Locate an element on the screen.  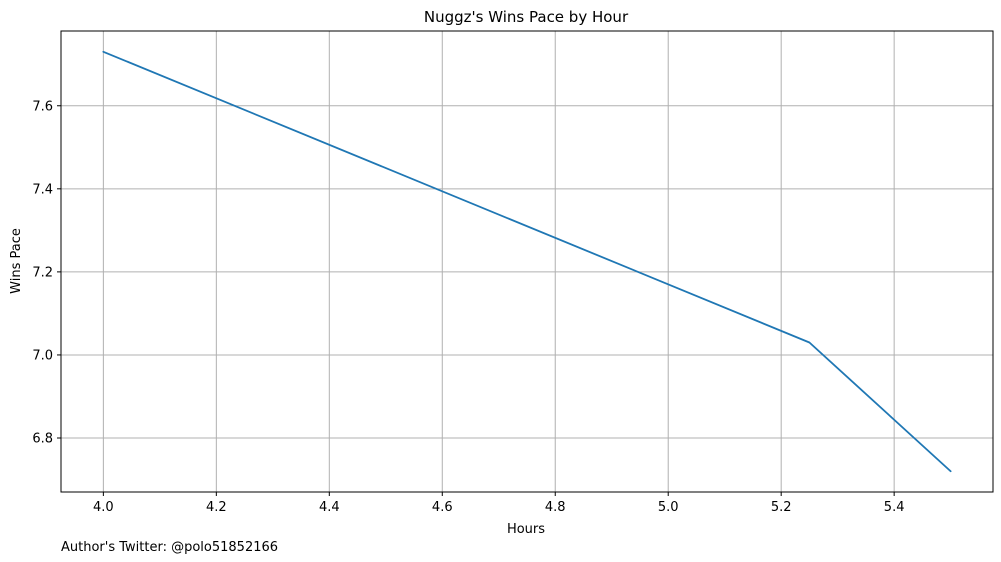
y-tick-label: 7.0 is located at coordinates (42, 355).